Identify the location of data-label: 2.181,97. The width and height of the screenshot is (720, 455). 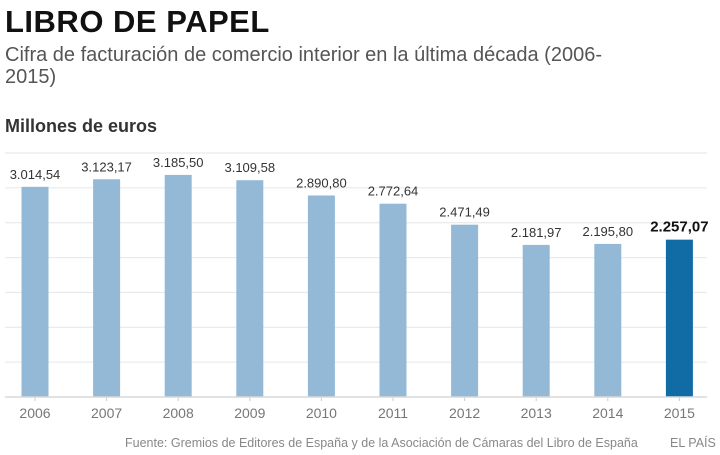
(536, 232).